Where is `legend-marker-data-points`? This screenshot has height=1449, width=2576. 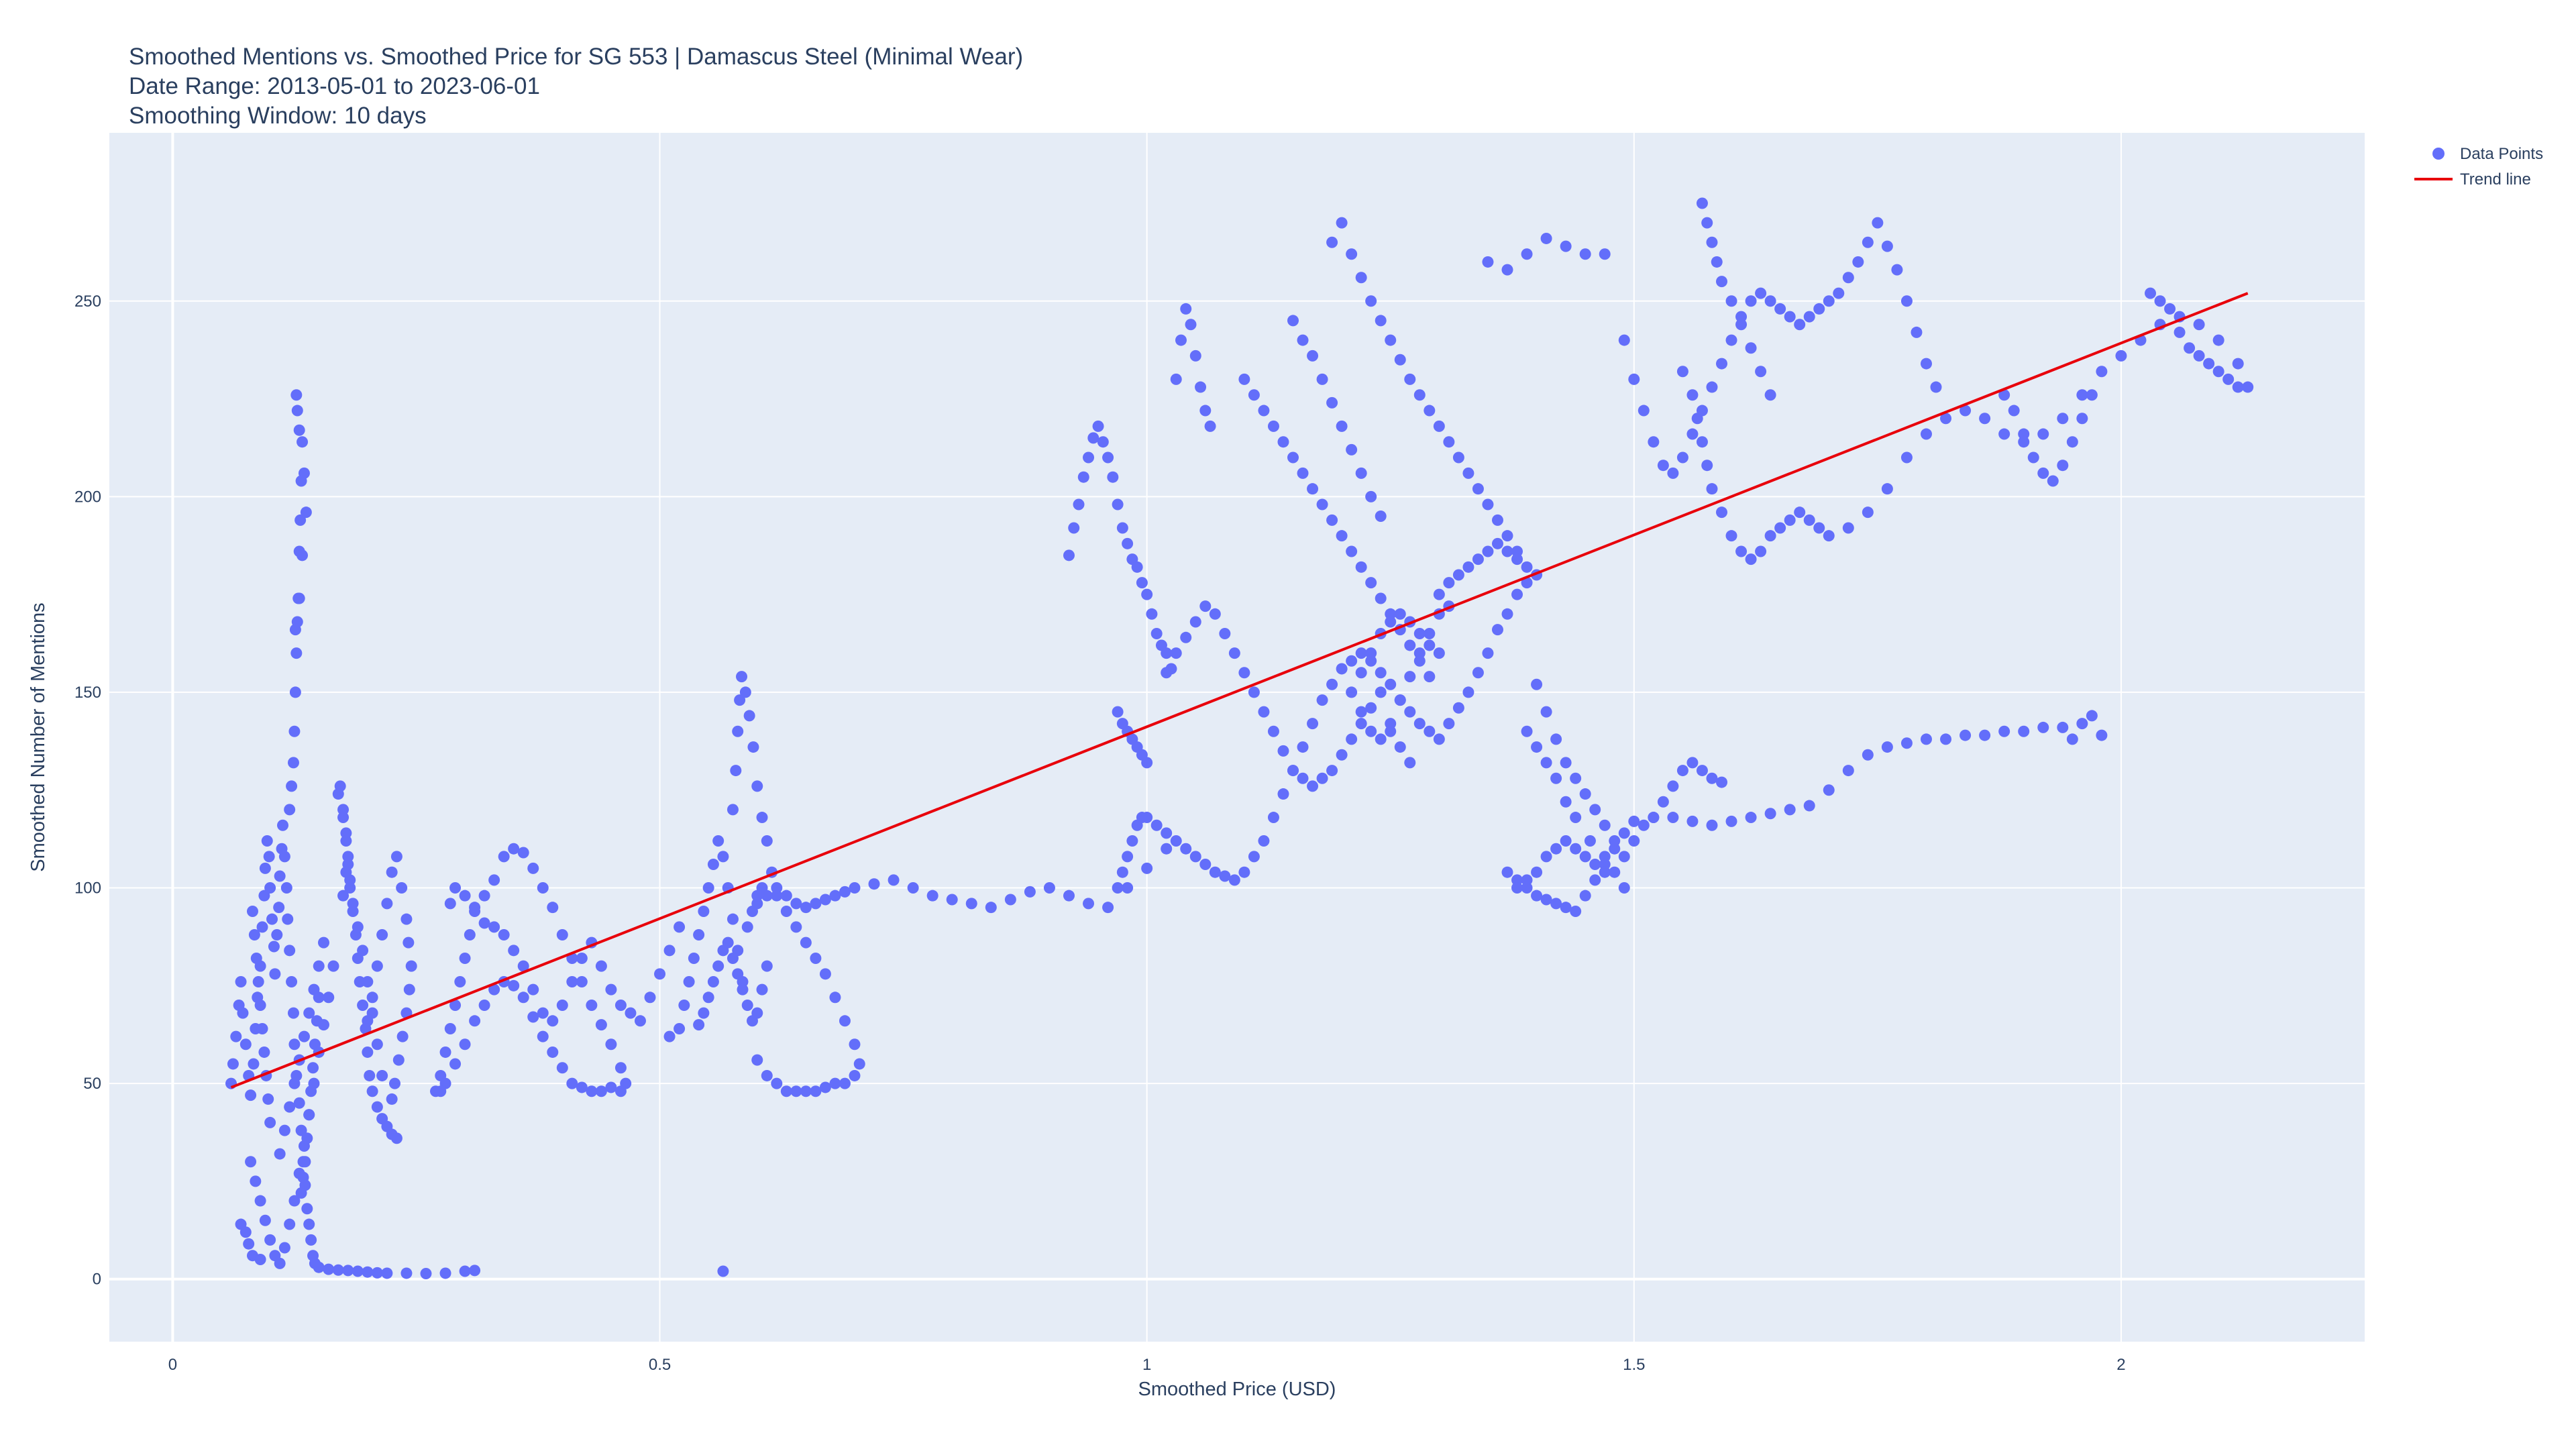
legend-marker-data-points is located at coordinates (2438, 154).